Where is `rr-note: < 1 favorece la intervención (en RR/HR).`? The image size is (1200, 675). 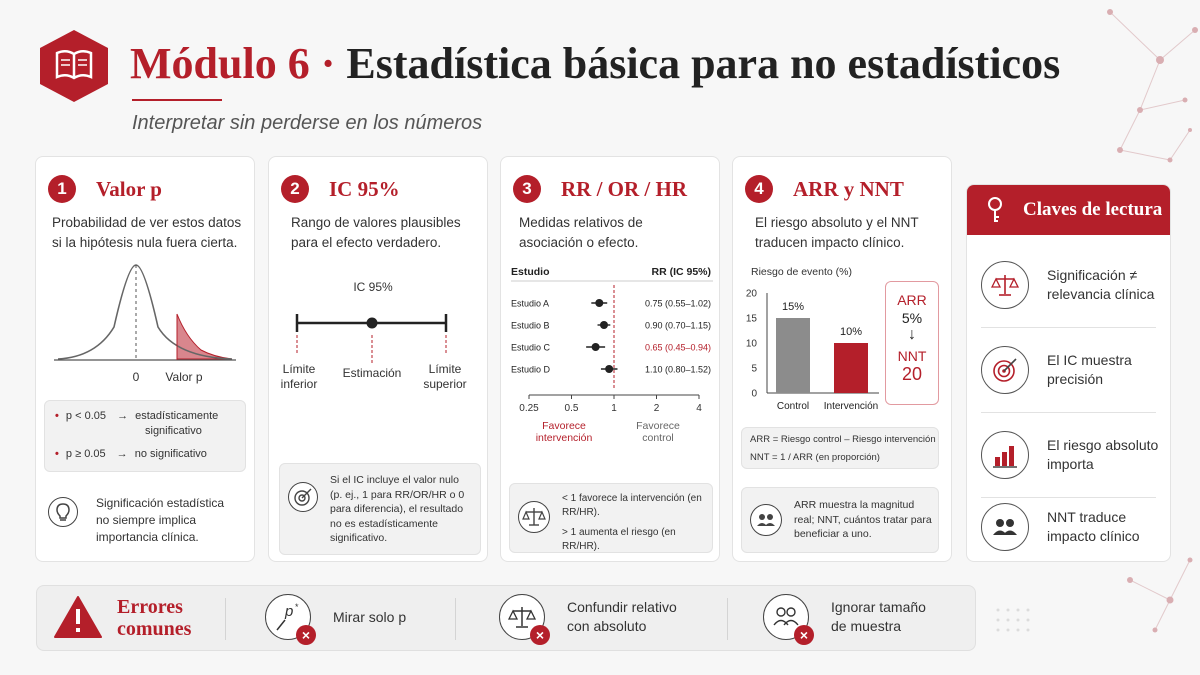
rr-note: < 1 favorece la intervención (en RR/HR). is located at coordinates (632, 505).